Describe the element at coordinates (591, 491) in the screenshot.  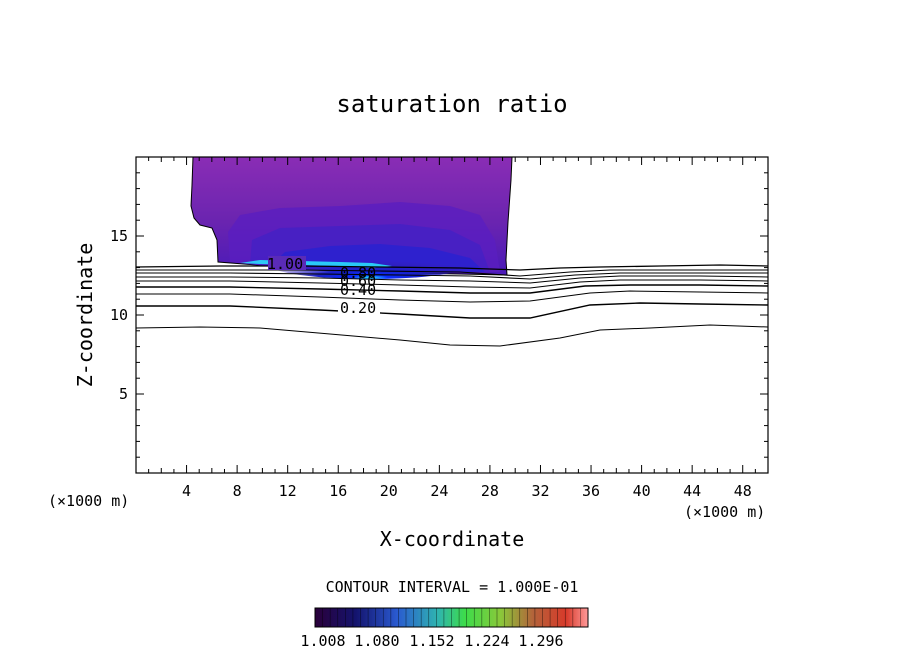
I see `x-tick-label: 36` at that location.